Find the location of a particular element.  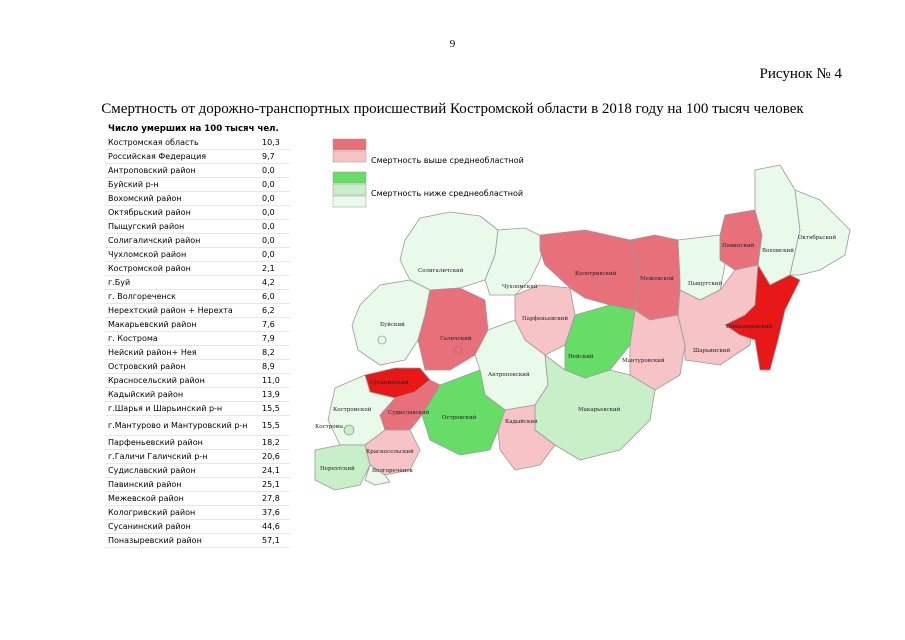

row-value: 7,6 is located at coordinates (268, 324).